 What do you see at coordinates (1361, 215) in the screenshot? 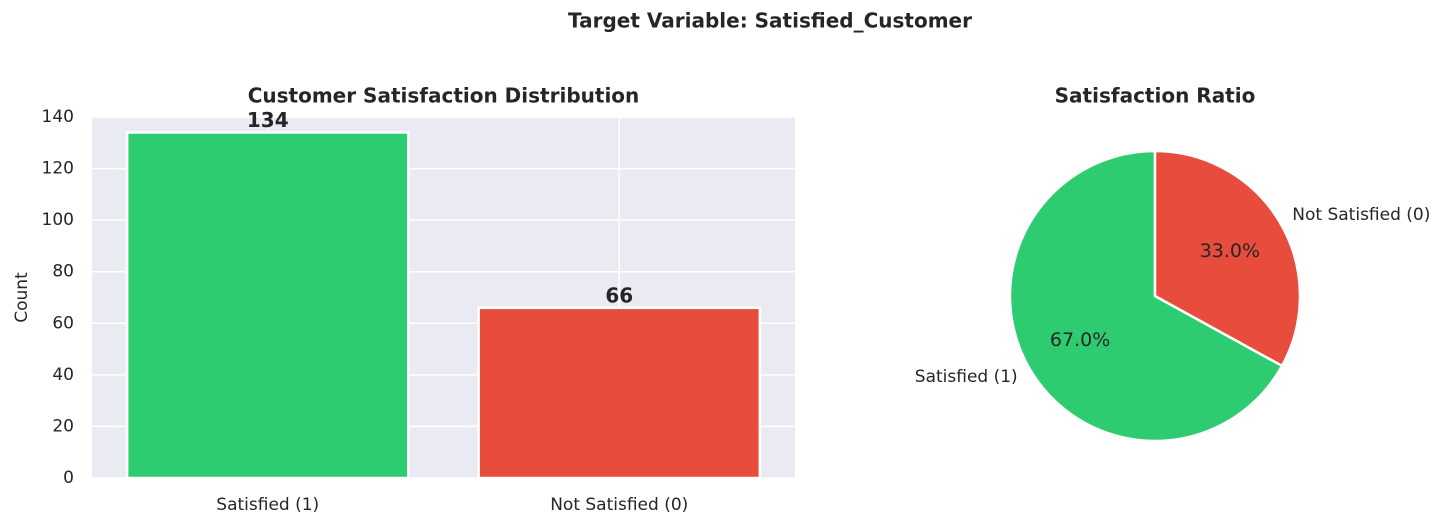
I see `slice-label: Not Satisfied (0)` at bounding box center [1361, 215].